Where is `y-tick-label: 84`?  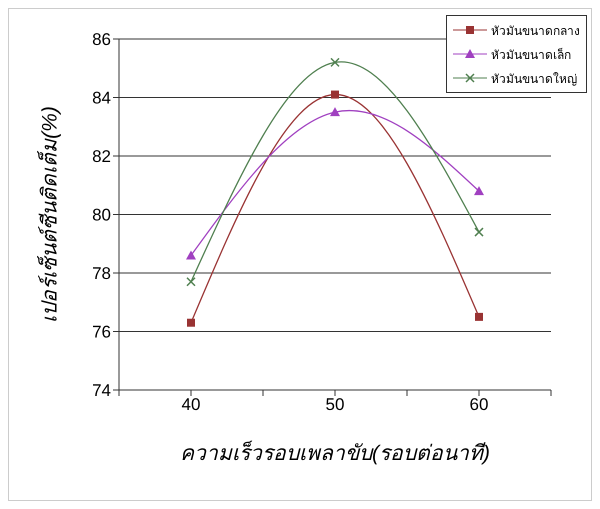
y-tick-label: 84 is located at coordinates (101, 98).